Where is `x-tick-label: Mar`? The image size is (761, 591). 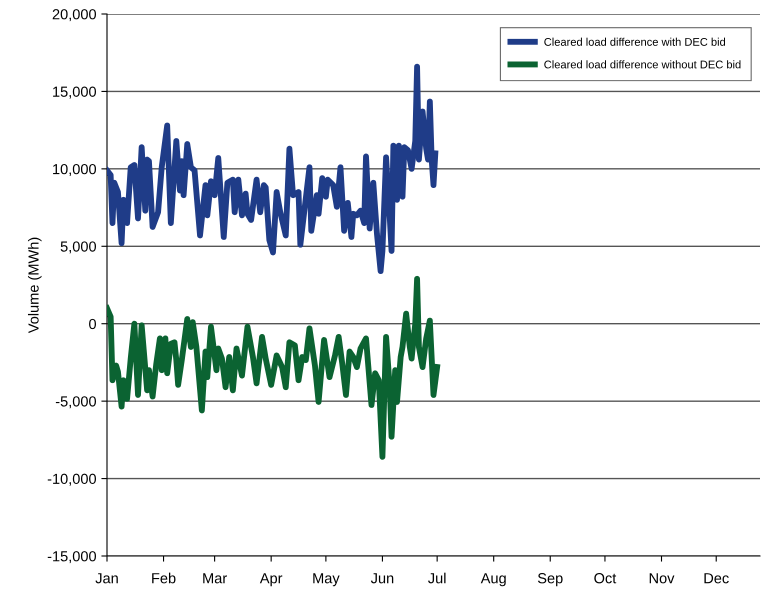
x-tick-label: Mar is located at coordinates (215, 578).